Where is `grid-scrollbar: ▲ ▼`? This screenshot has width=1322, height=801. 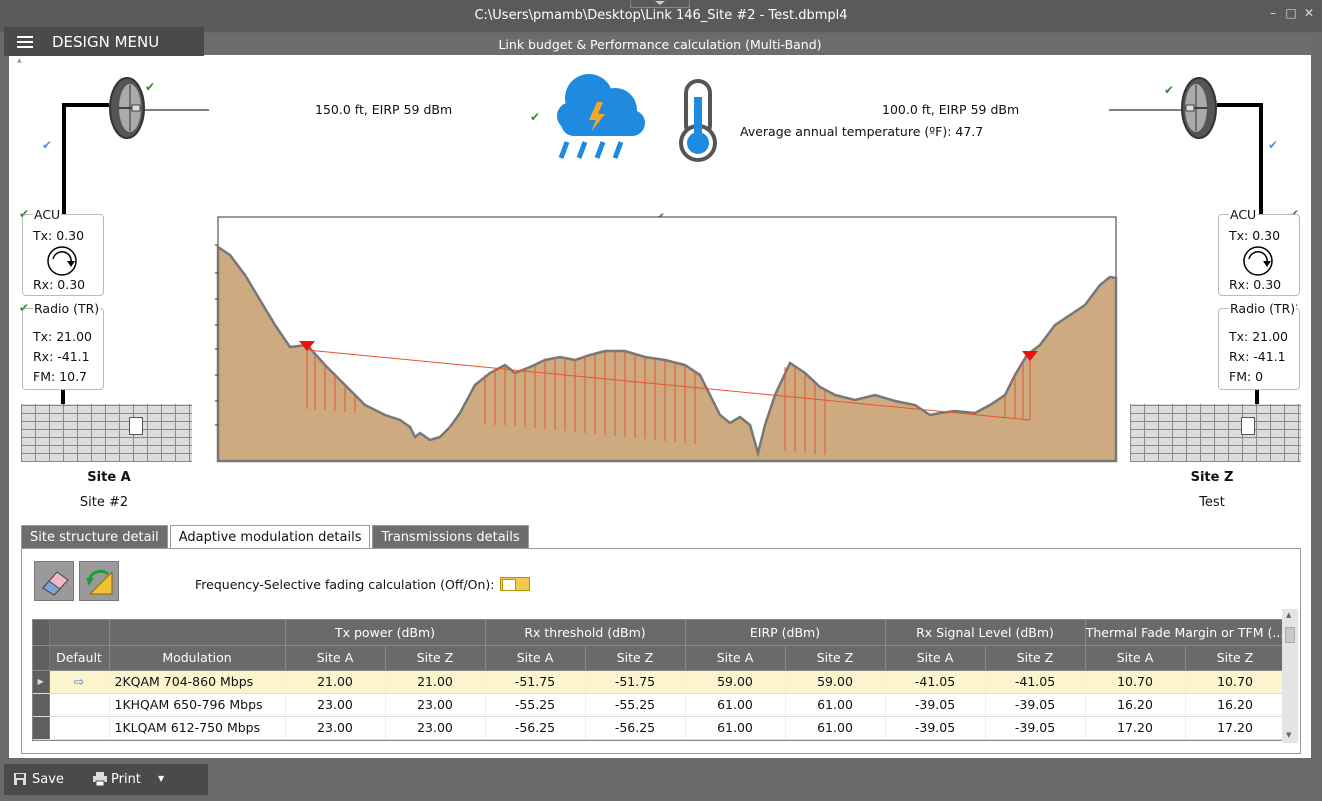
grid-scrollbar: ▲ ▼ is located at coordinates (1290, 676).